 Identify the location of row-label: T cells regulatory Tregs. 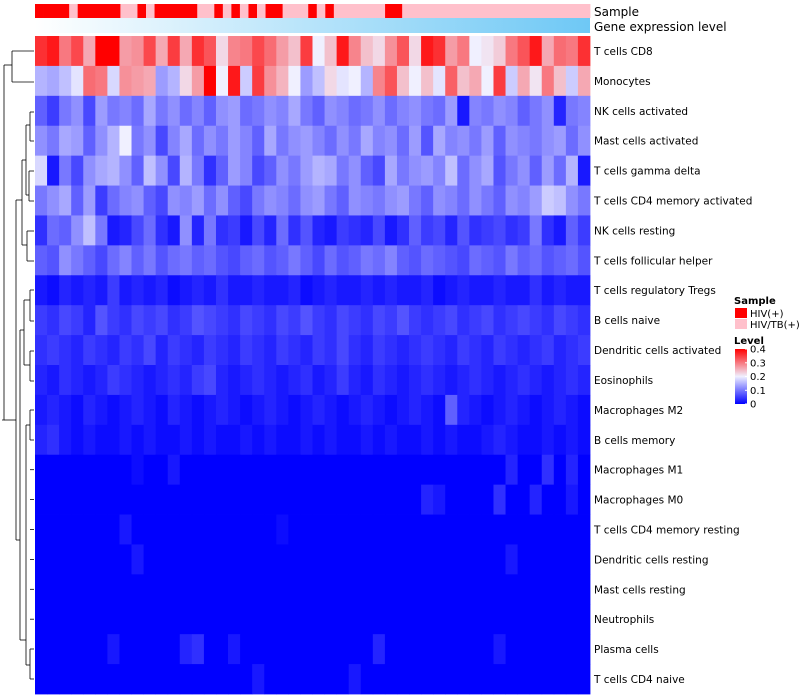
(654, 291).